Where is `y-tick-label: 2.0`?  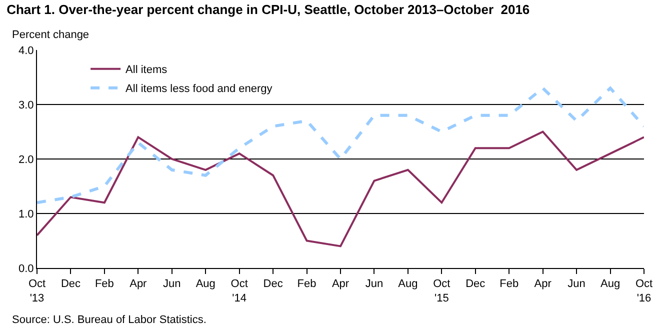 y-tick-label: 2.0 is located at coordinates (26, 160).